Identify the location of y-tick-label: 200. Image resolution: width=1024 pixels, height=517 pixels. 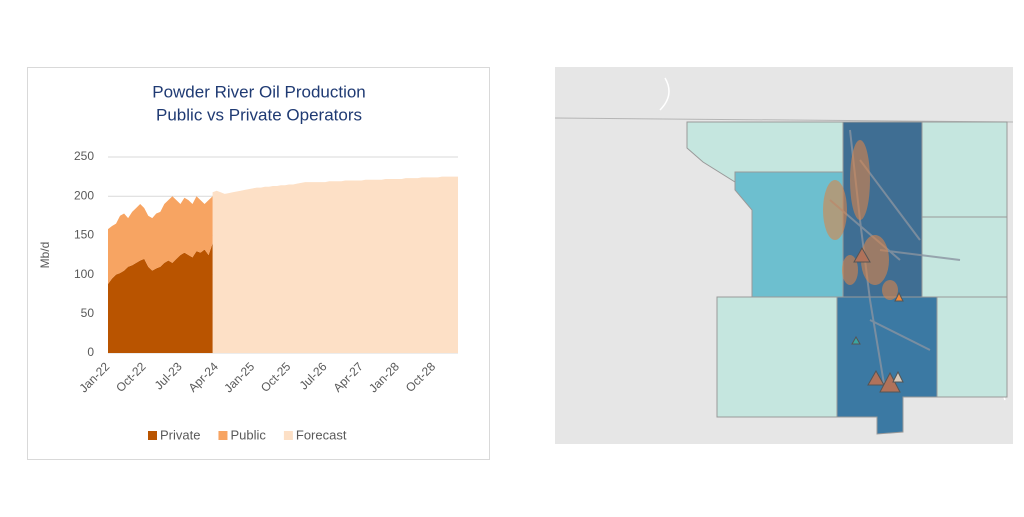
(84, 195).